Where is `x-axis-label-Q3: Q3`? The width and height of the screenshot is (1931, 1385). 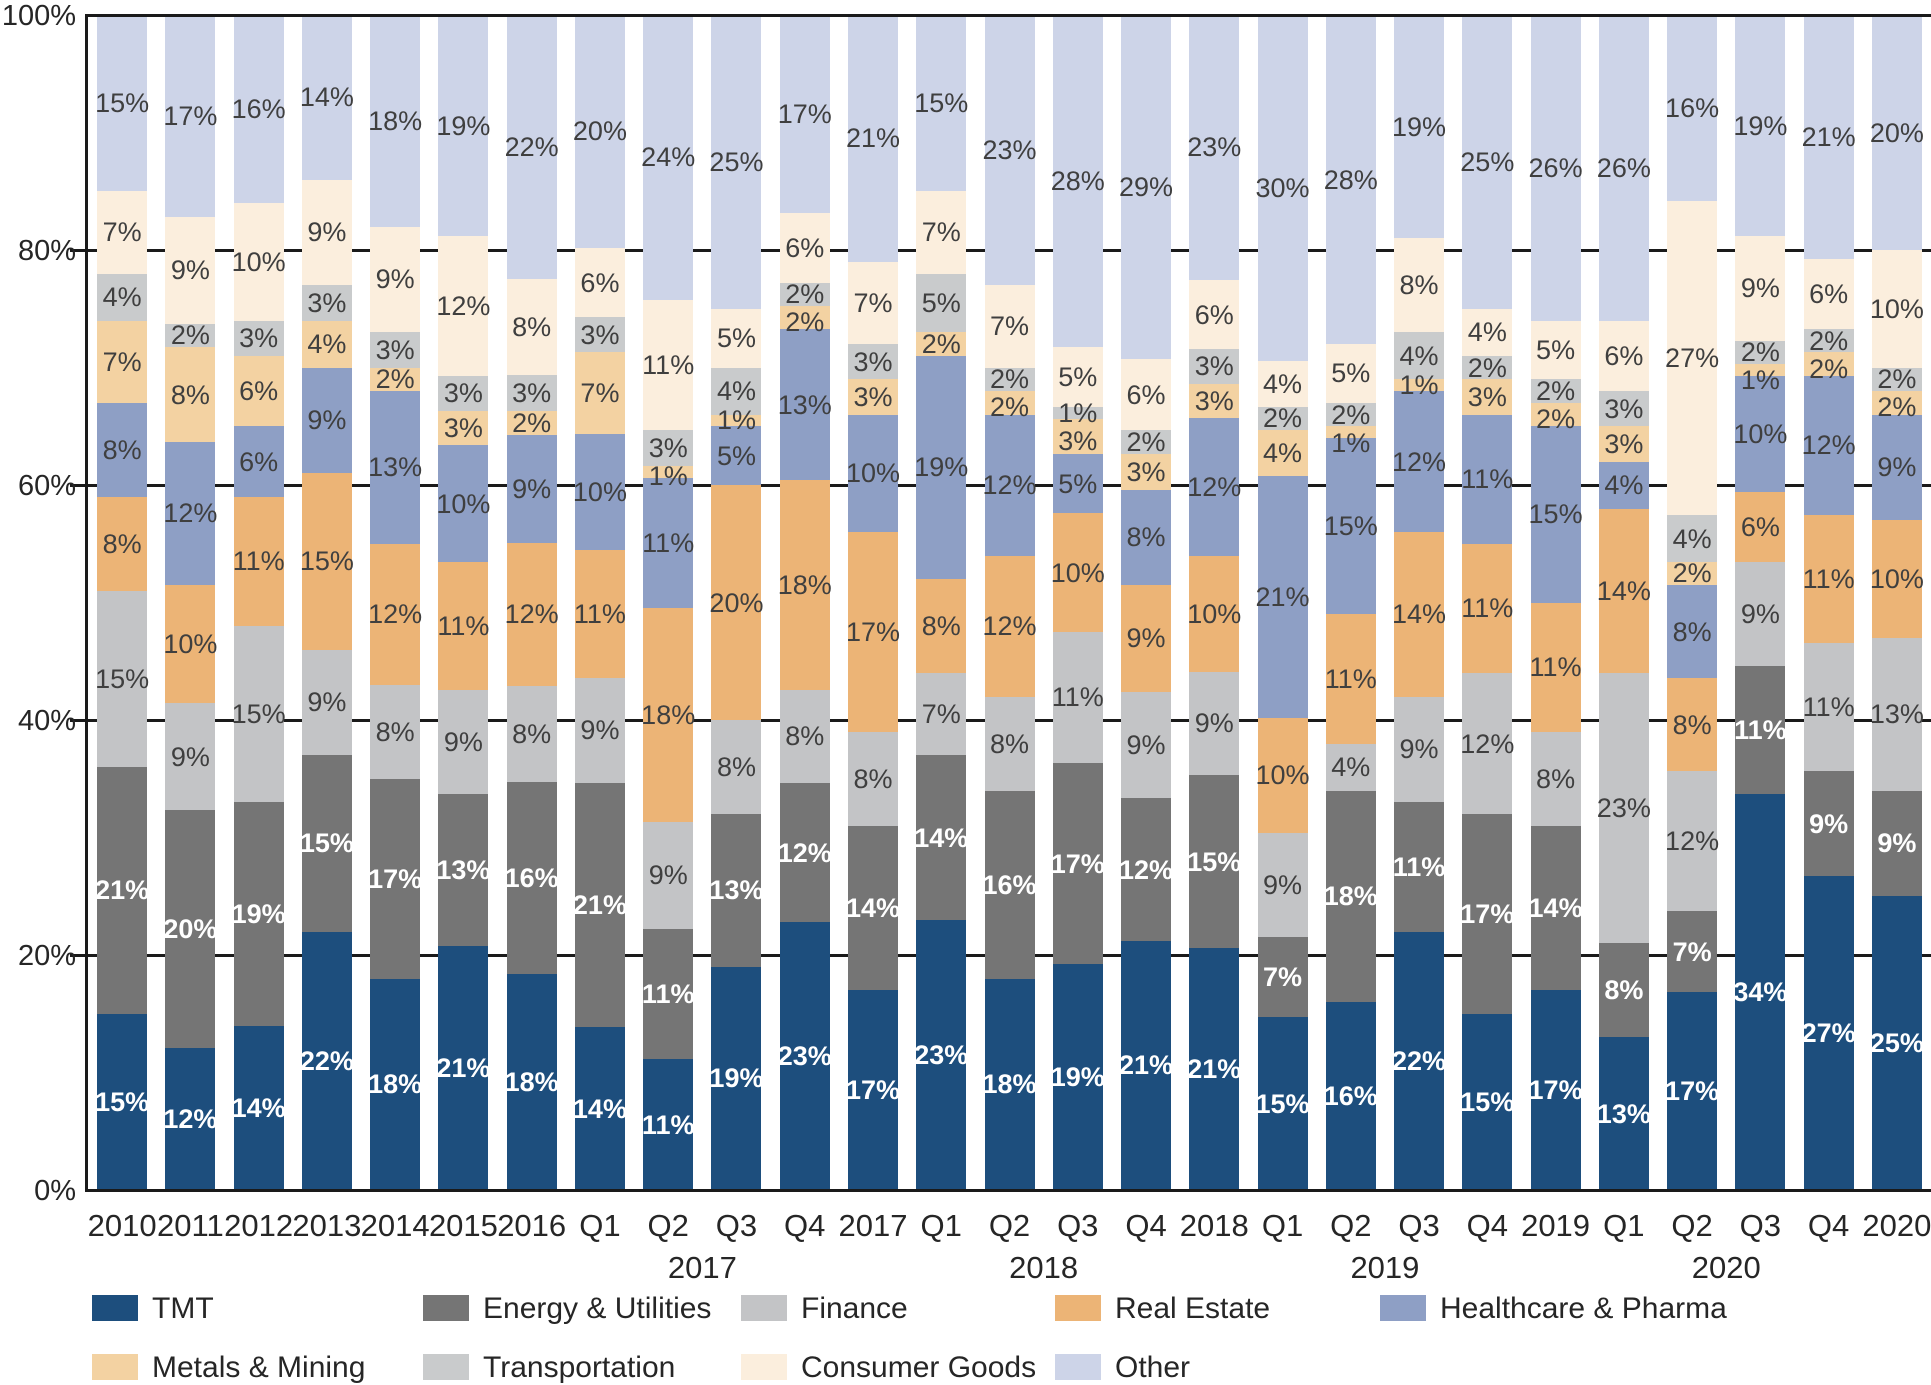 x-axis-label-Q3: Q3 is located at coordinates (1419, 1225).